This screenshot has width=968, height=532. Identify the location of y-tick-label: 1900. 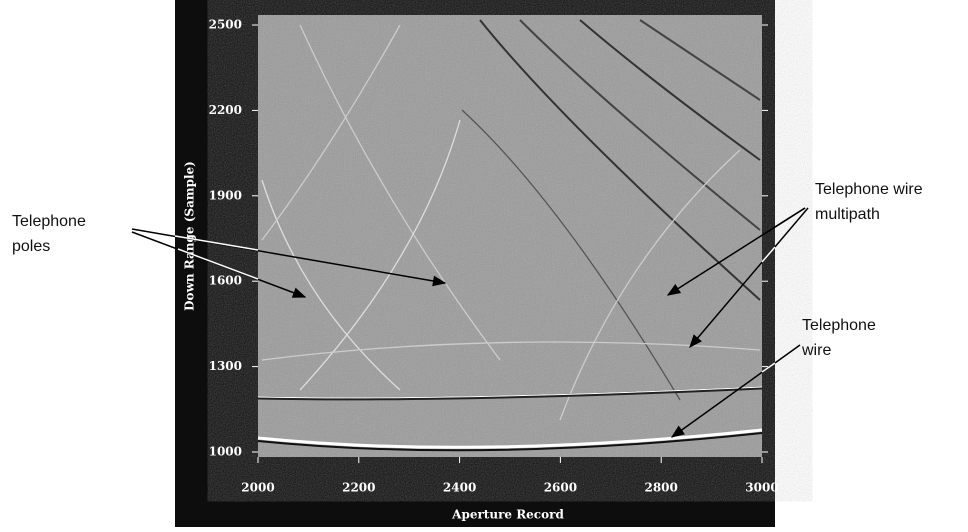
(225, 195).